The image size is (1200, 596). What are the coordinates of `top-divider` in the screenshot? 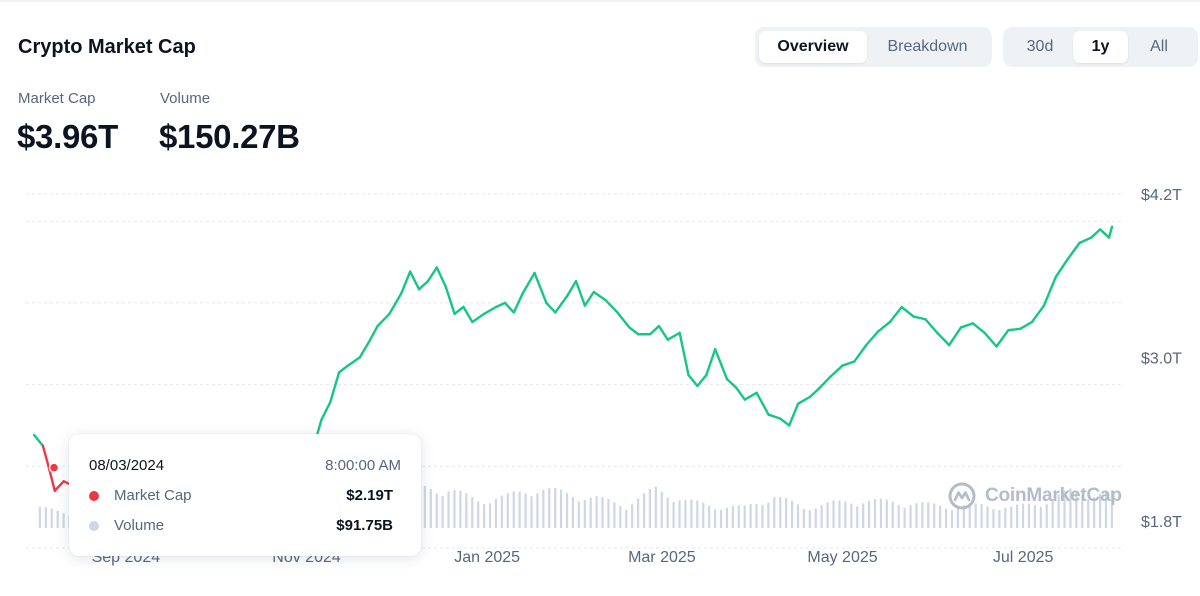 It's located at (600, 1).